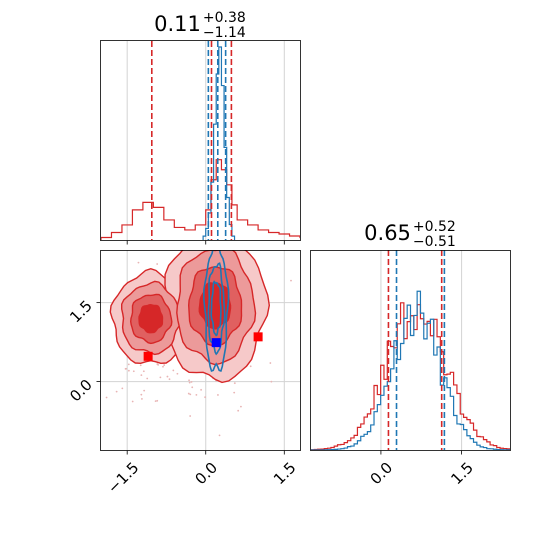  I want to click on joint-frame, so click(200, 350).